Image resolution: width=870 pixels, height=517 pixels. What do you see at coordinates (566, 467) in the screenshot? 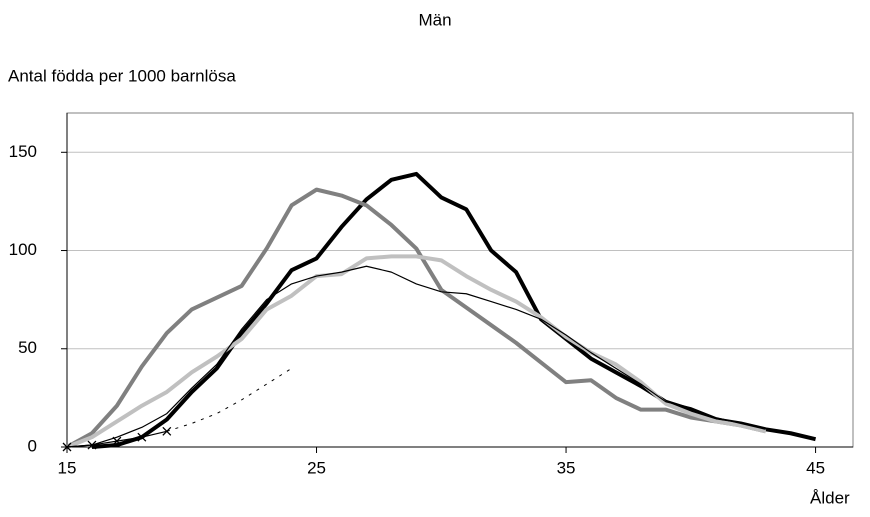
I see `x-tick-label: 35` at bounding box center [566, 467].